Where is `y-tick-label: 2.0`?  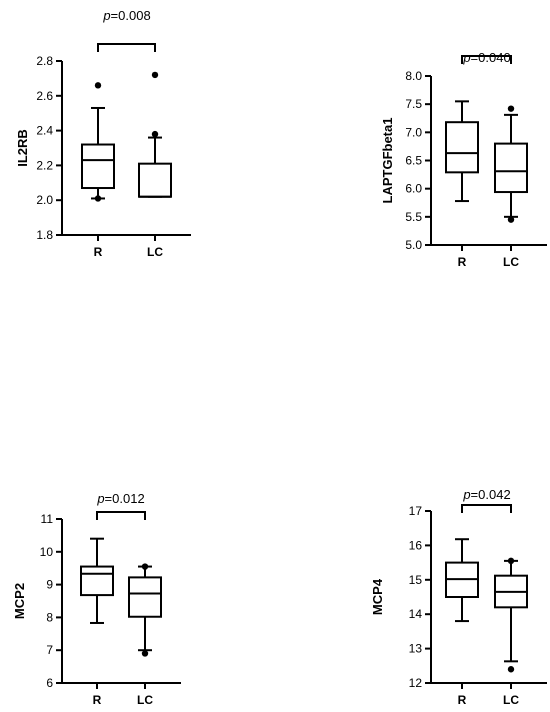 y-tick-label: 2.0 is located at coordinates (44, 200).